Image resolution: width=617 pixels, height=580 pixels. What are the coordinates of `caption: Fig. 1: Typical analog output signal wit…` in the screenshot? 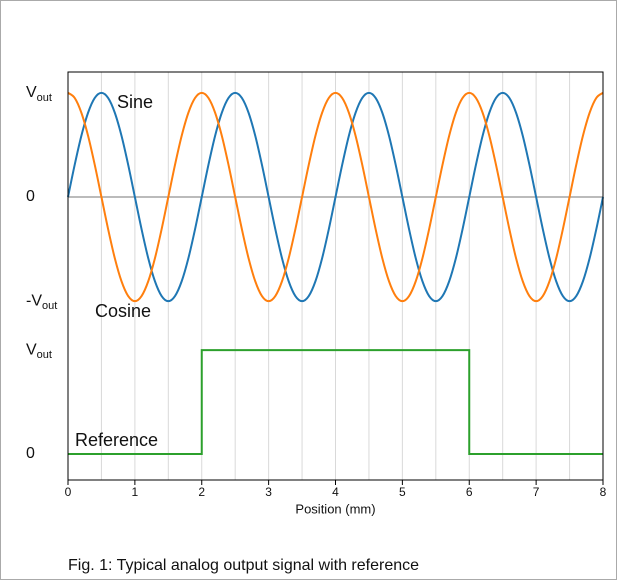 It's located at (243, 565).